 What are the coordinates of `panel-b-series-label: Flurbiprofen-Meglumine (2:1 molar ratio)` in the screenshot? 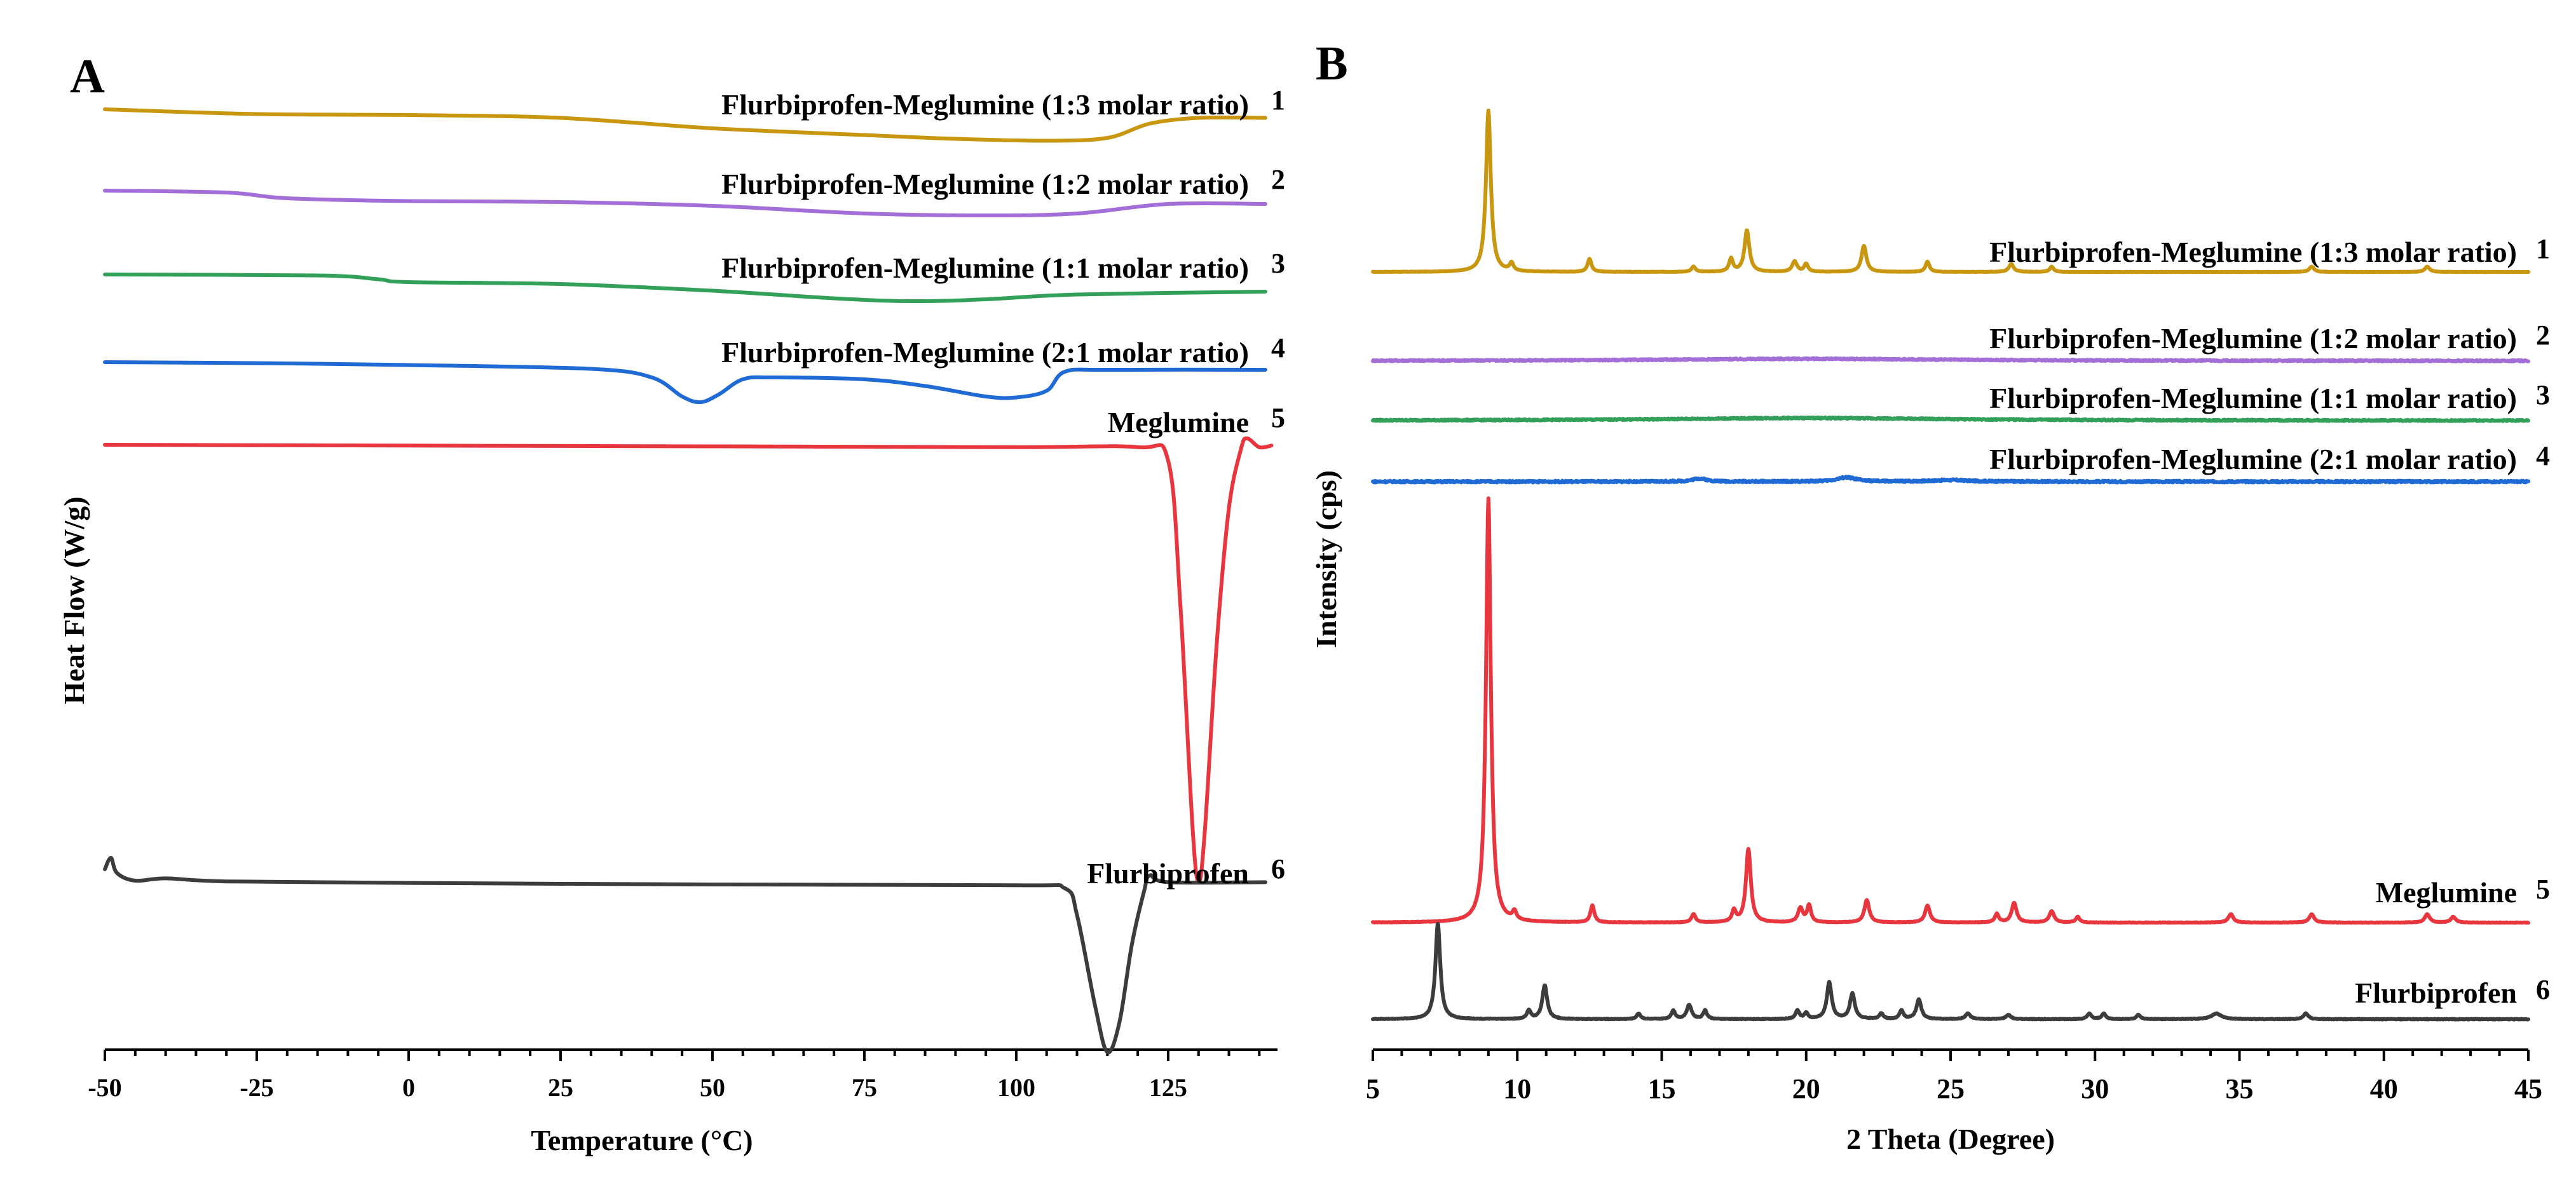 It's located at (2253, 459).